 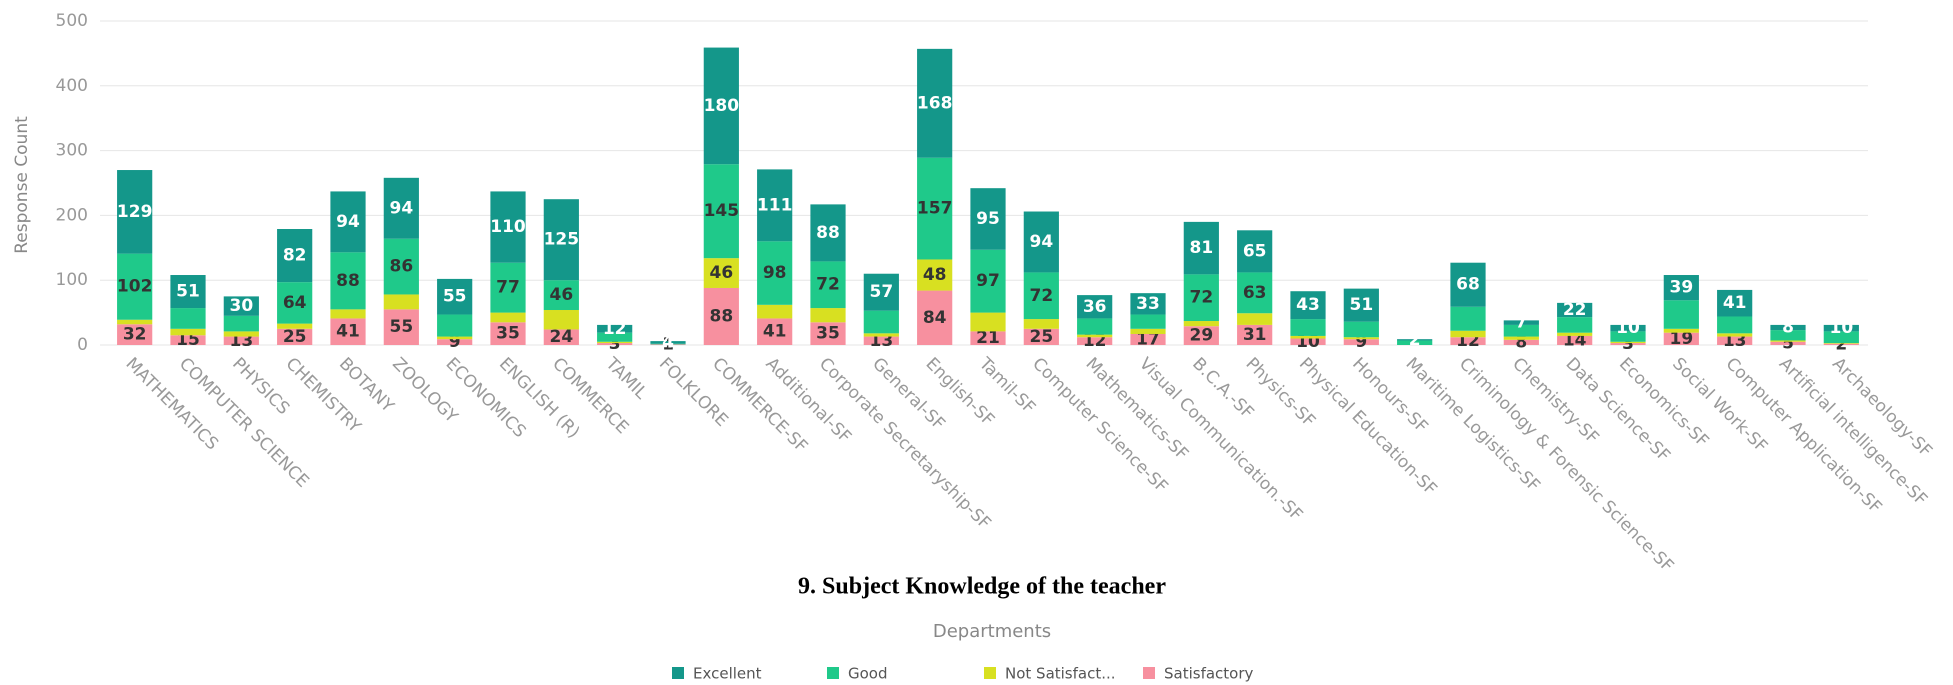 What do you see at coordinates (833, 673) in the screenshot?
I see `legend-swatch` at bounding box center [833, 673].